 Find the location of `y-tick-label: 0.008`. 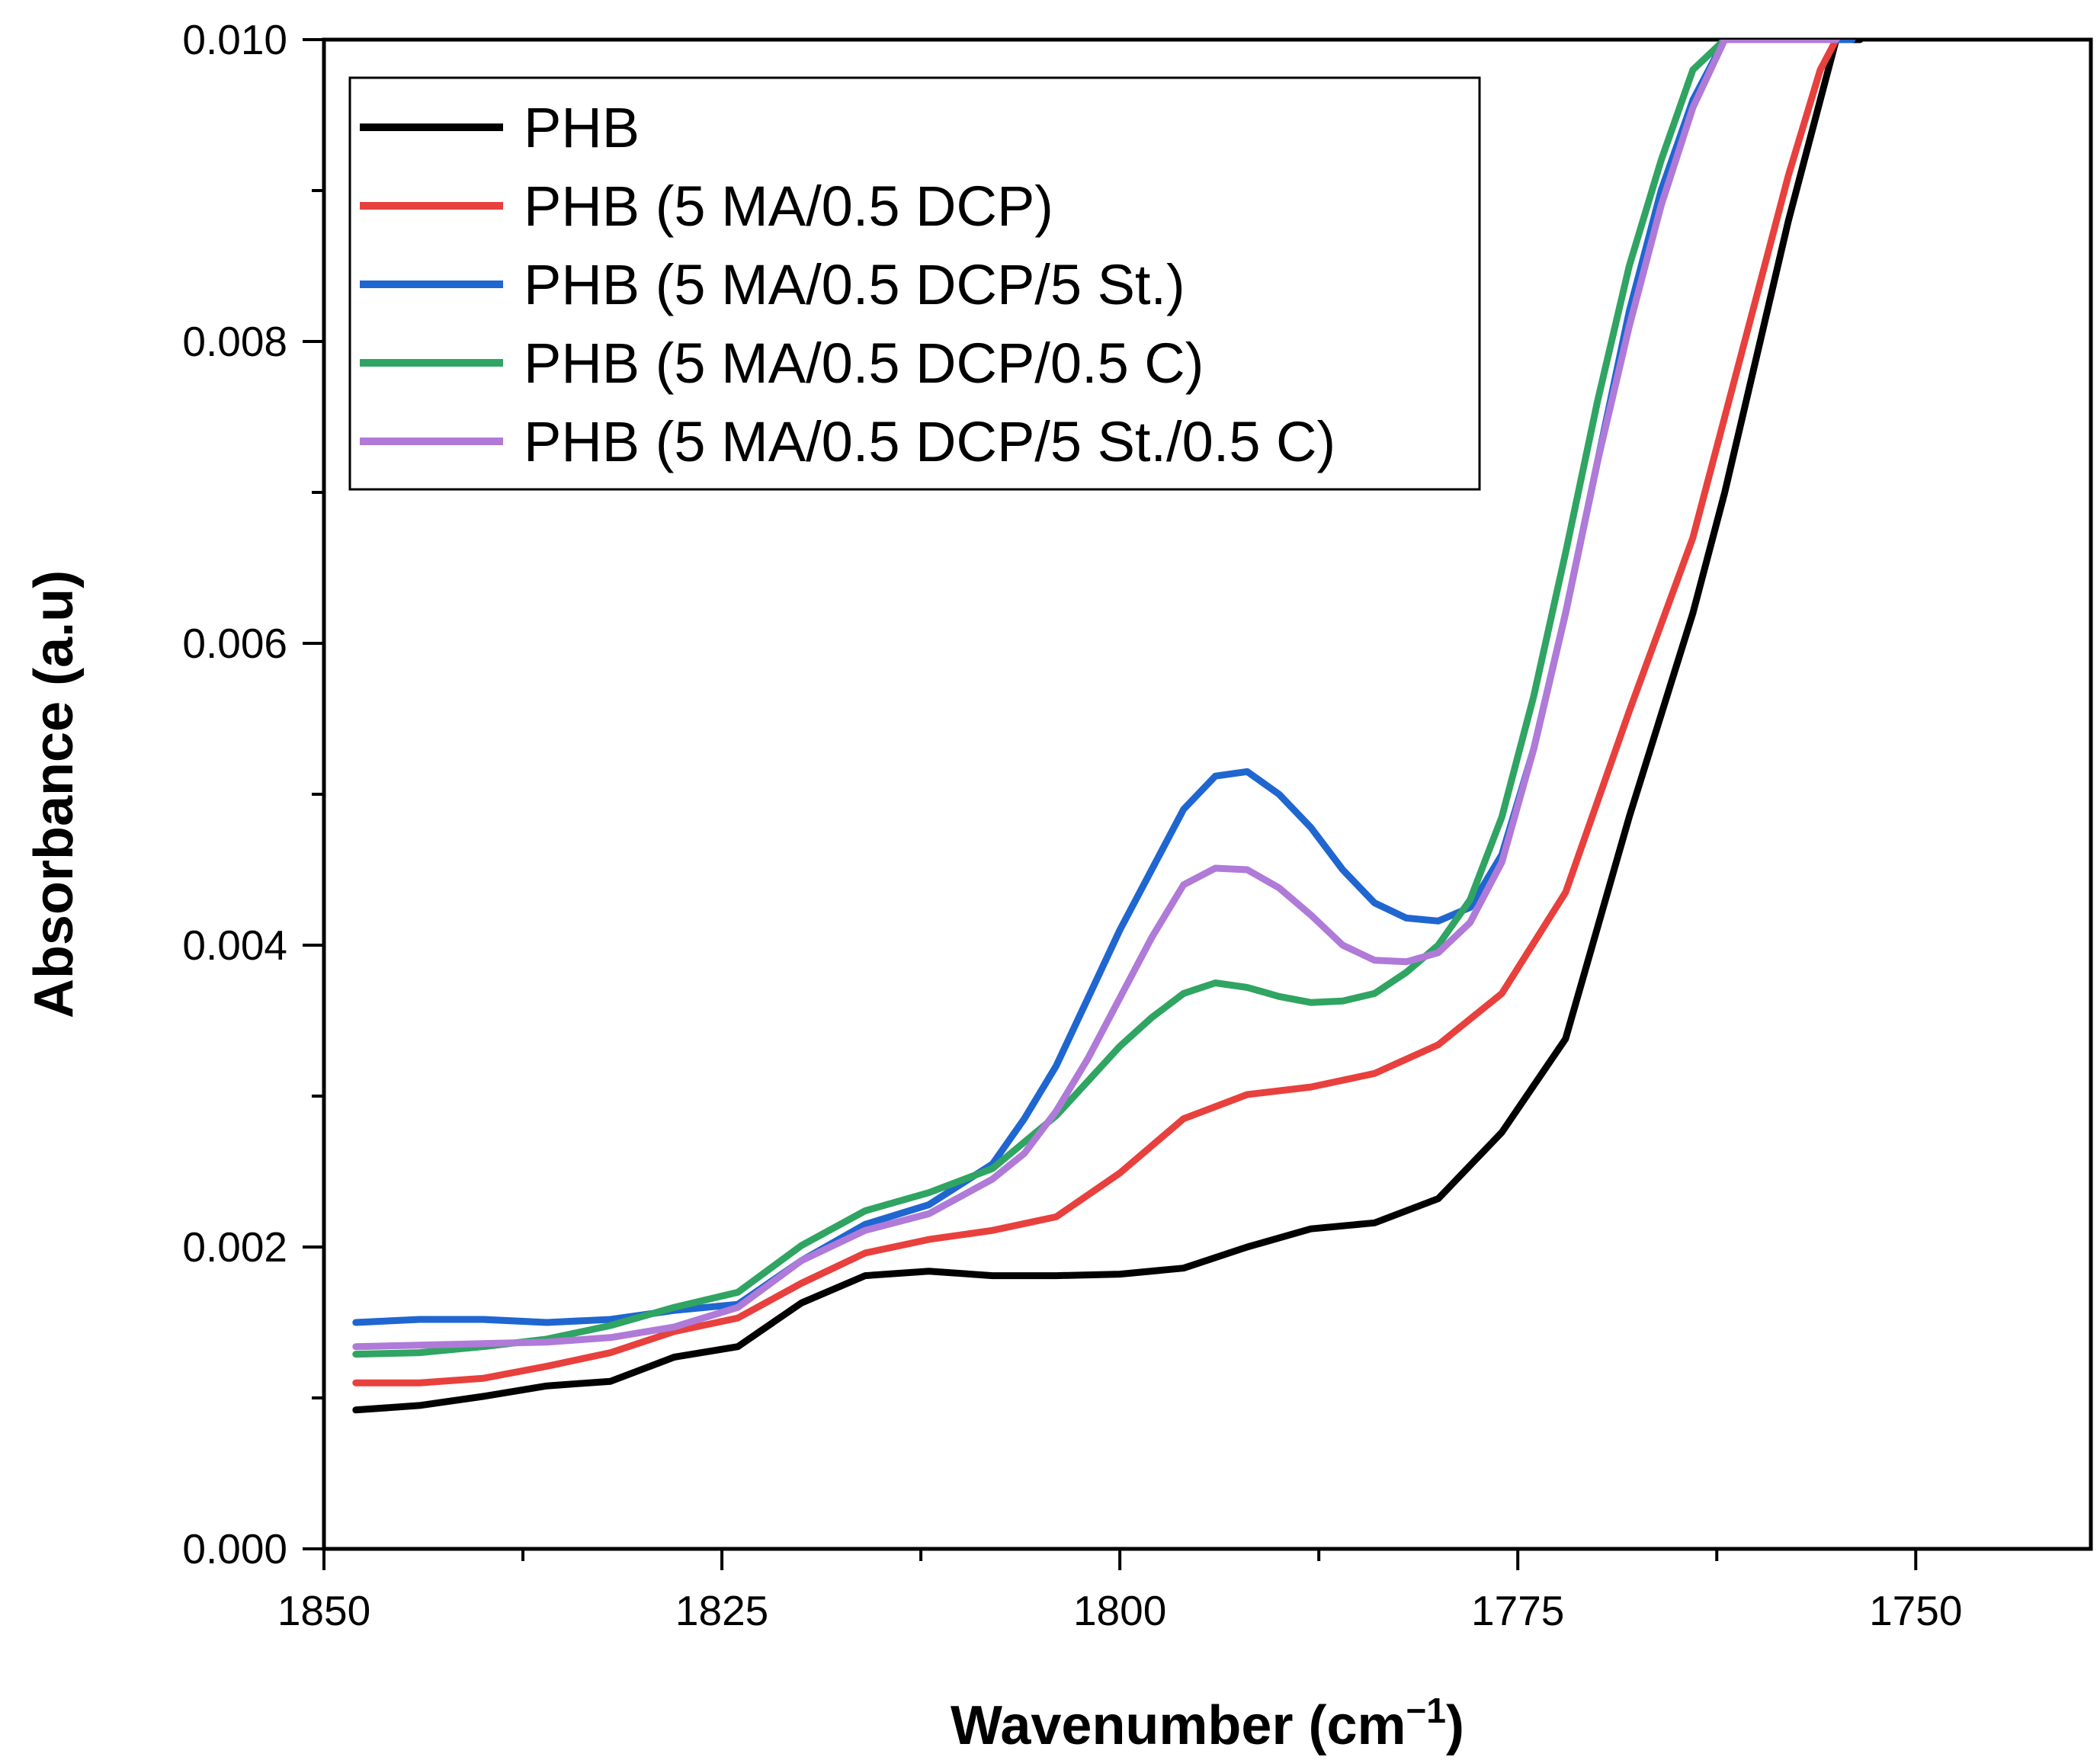

y-tick-label: 0.008 is located at coordinates (234, 341).